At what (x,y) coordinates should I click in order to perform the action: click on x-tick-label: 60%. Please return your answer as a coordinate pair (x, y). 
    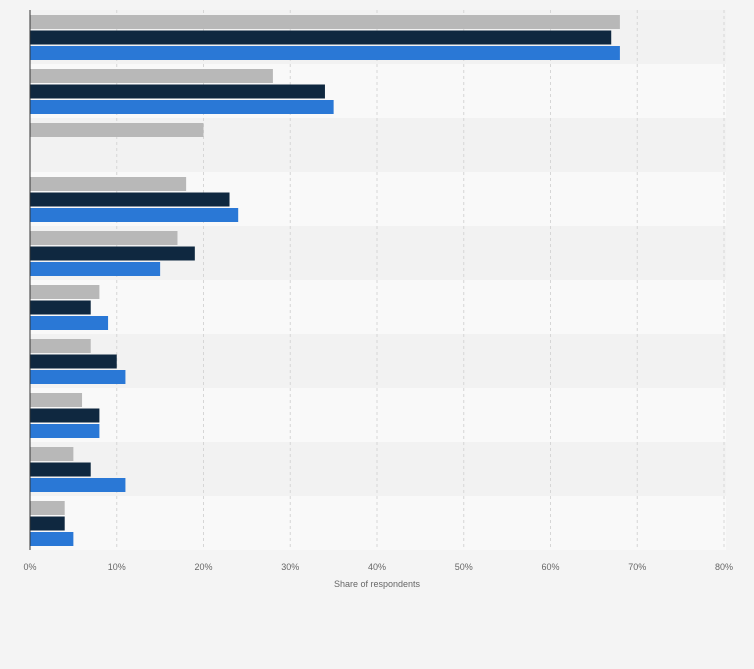
    Looking at the image, I should click on (550, 567).